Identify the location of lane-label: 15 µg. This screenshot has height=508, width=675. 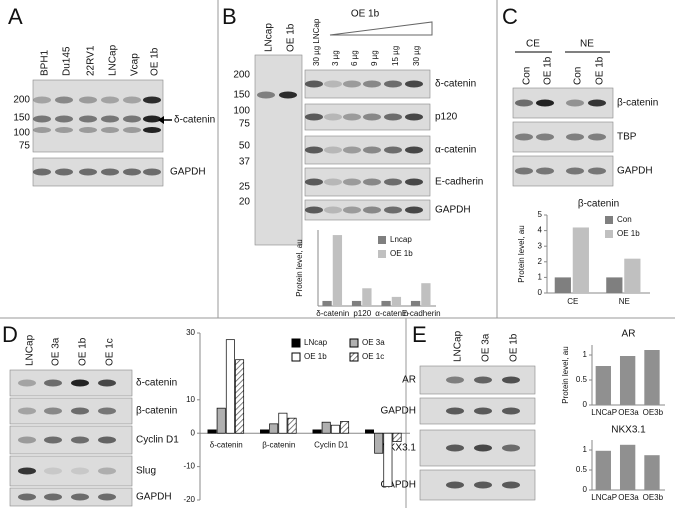
(395, 56).